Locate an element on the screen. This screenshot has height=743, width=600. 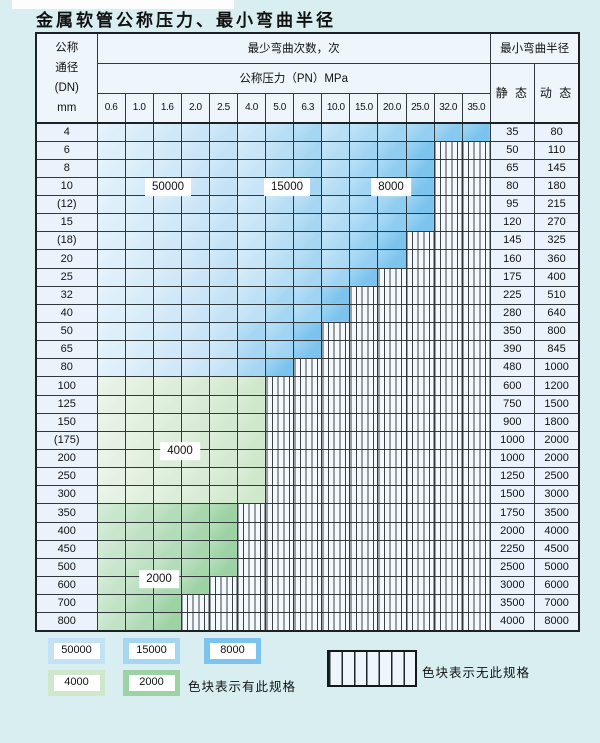
table-row: 700 3500 7000 is located at coordinates (307, 604).